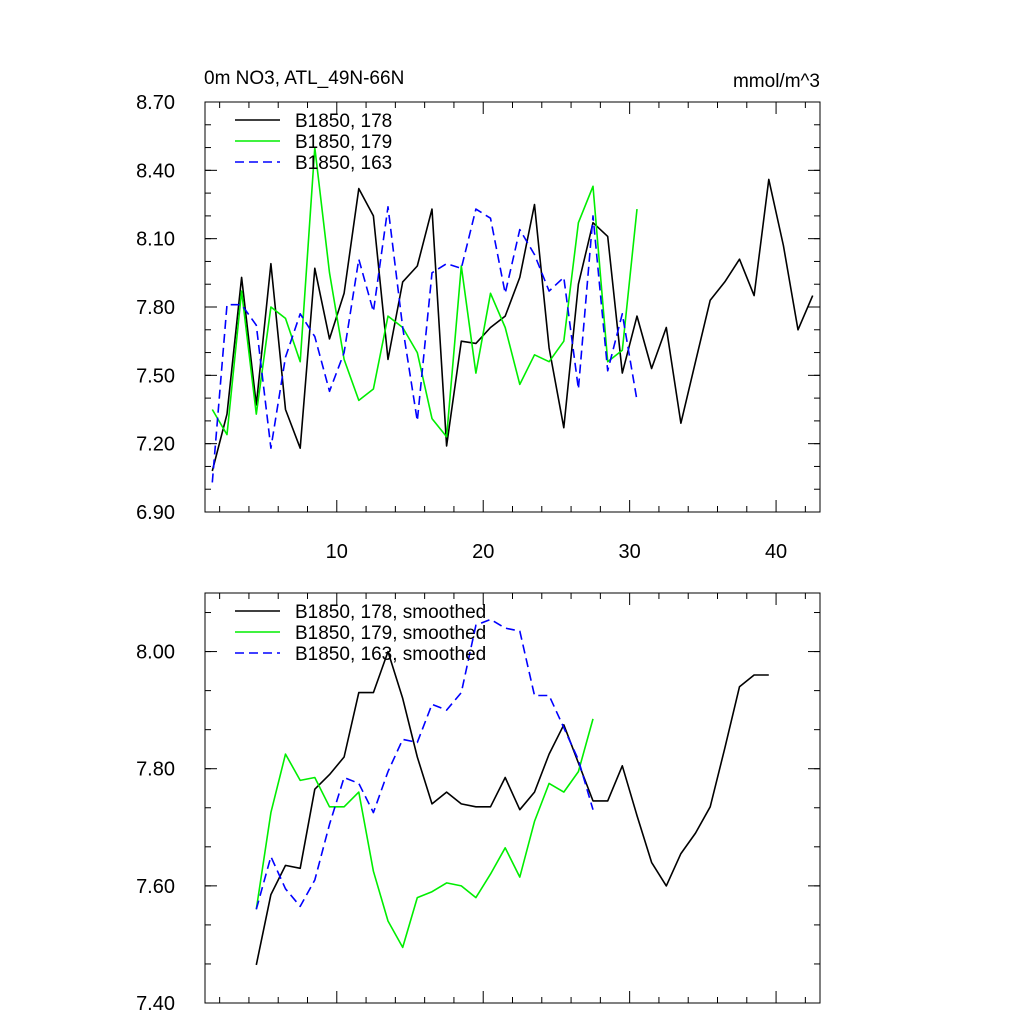 This screenshot has width=1024, height=1024. I want to click on legend-label: B1850, 163, so click(343, 163).